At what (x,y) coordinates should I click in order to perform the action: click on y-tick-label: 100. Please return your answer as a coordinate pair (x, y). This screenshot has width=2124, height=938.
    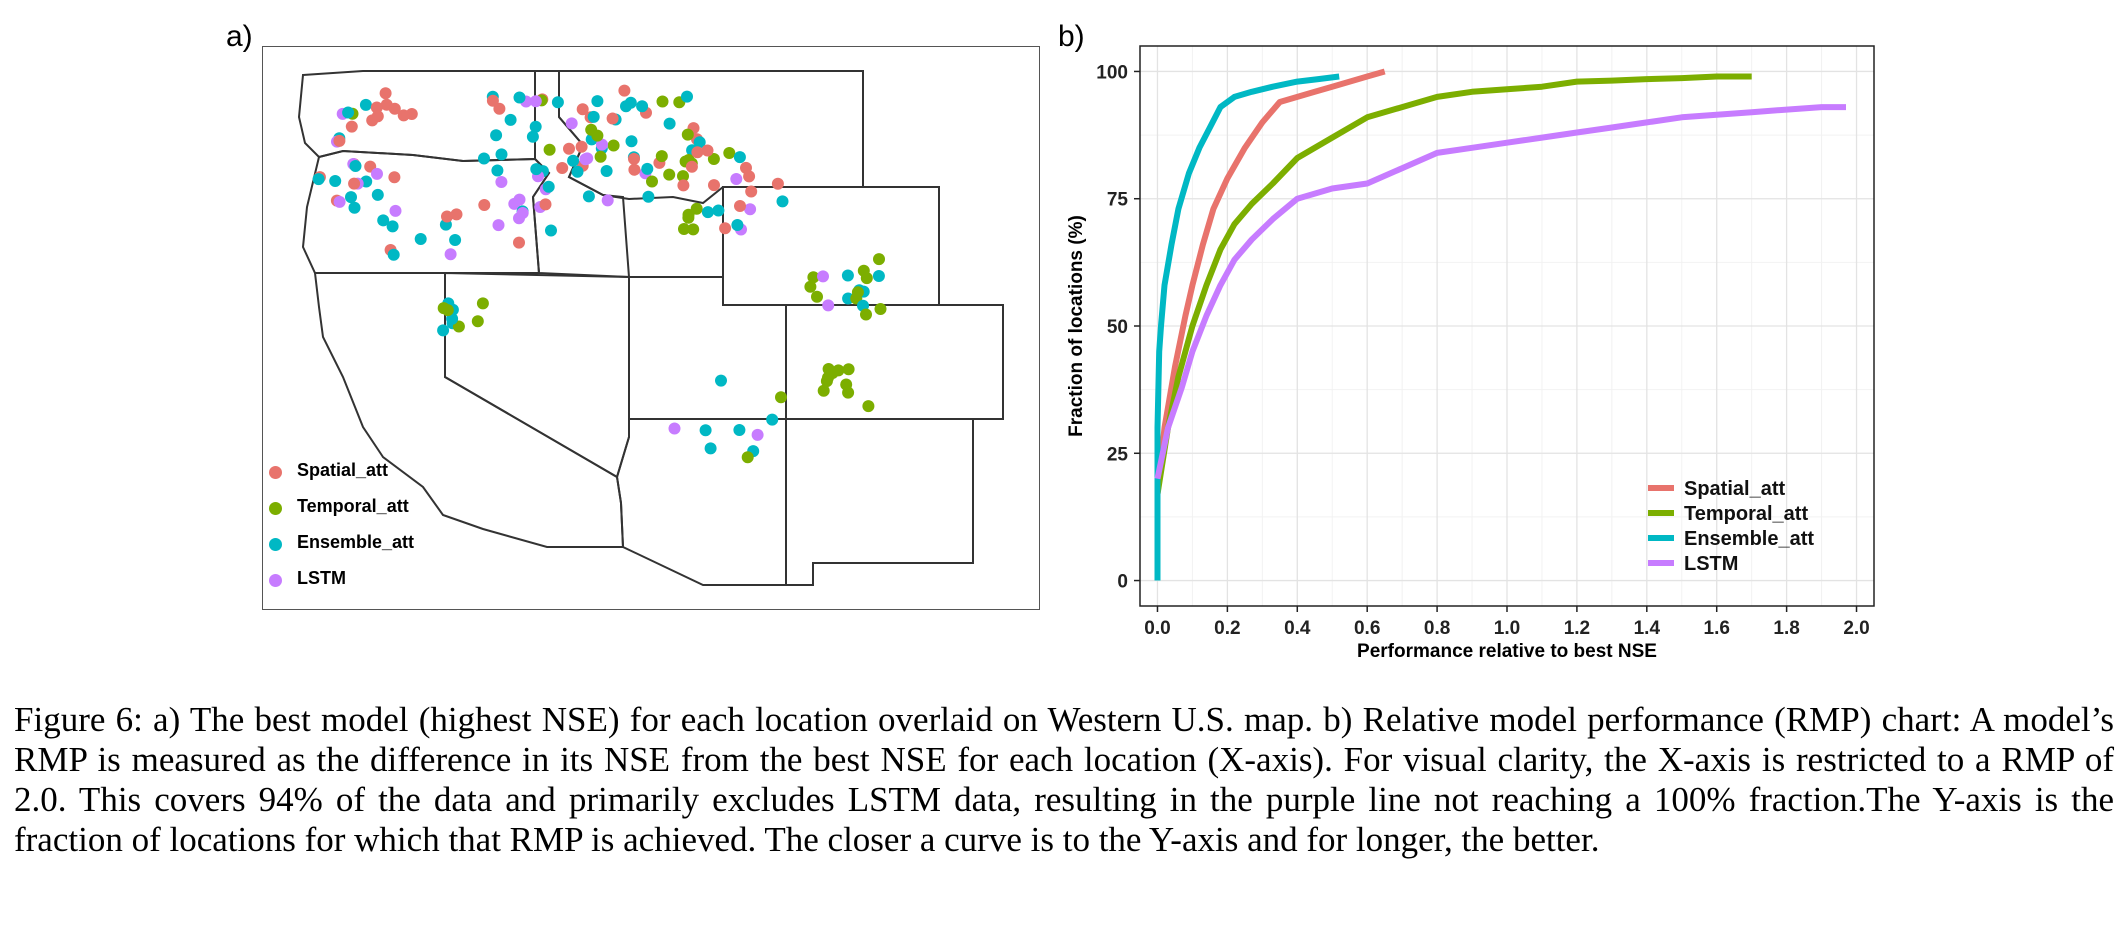
    Looking at the image, I should click on (1112, 72).